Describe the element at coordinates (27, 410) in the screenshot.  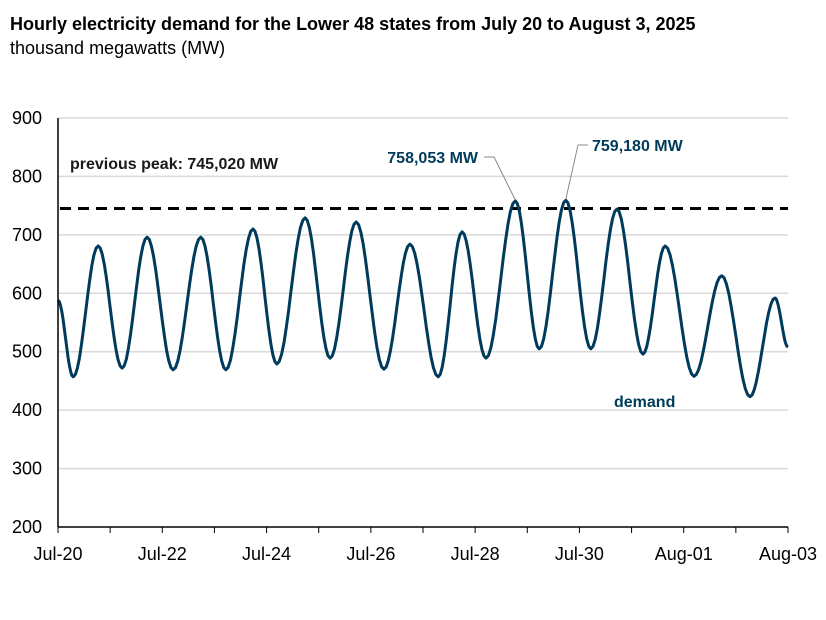
I see `y-tick-label: 400` at that location.